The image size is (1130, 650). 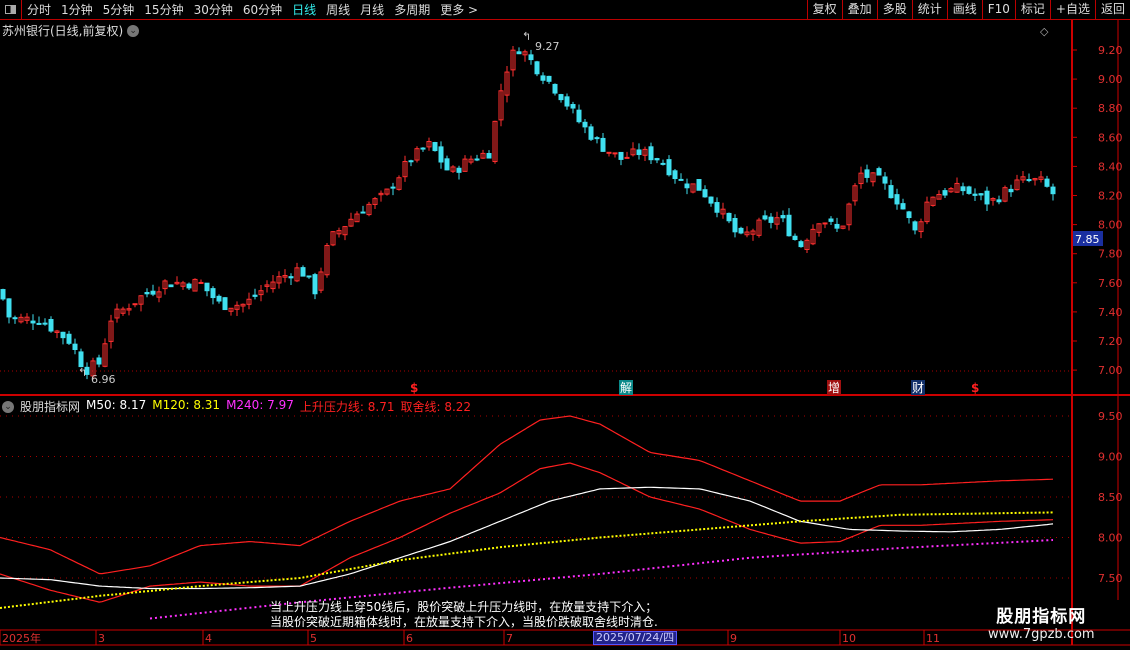 What do you see at coordinates (1110, 50) in the screenshot?
I see `price-tick-label: 9.20` at bounding box center [1110, 50].